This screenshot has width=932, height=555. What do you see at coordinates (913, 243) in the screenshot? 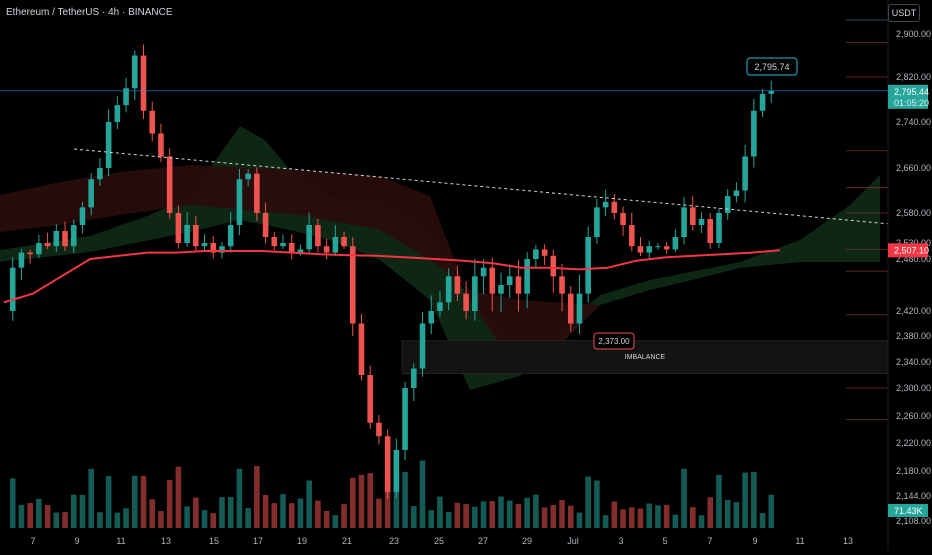
I see `y-tick-label: 2,530.00` at bounding box center [913, 243].